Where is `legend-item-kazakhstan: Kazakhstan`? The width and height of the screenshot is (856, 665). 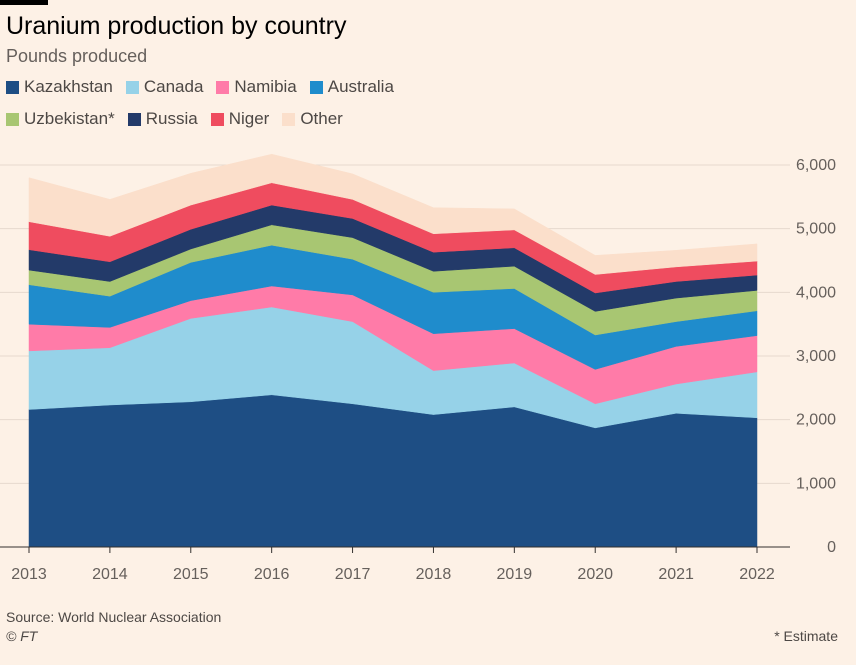
legend-item-kazakhstan: Kazakhstan is located at coordinates (59, 87).